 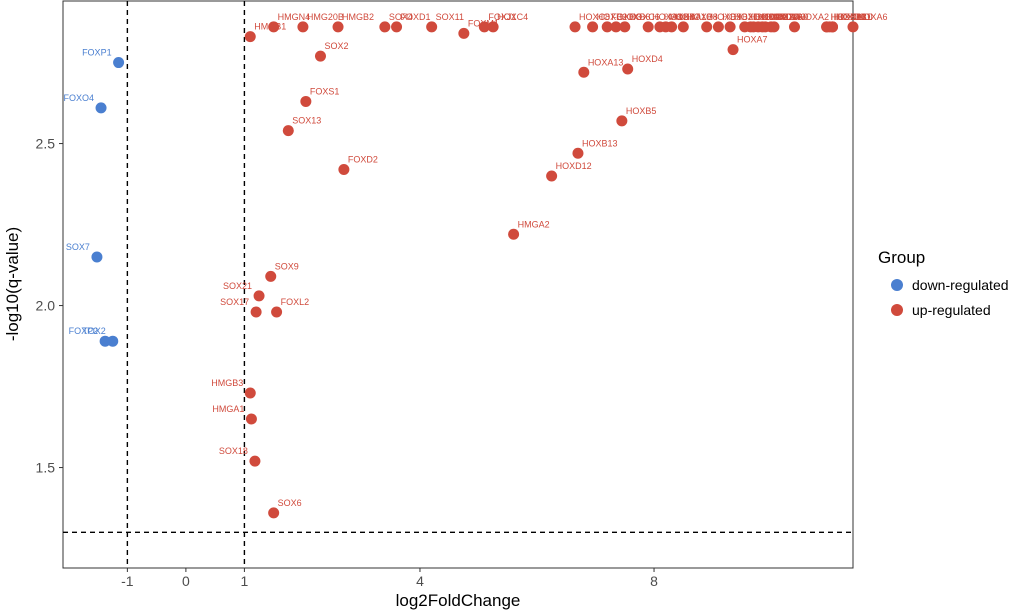 I want to click on point-label: HMGB1, so click(x=270, y=27).